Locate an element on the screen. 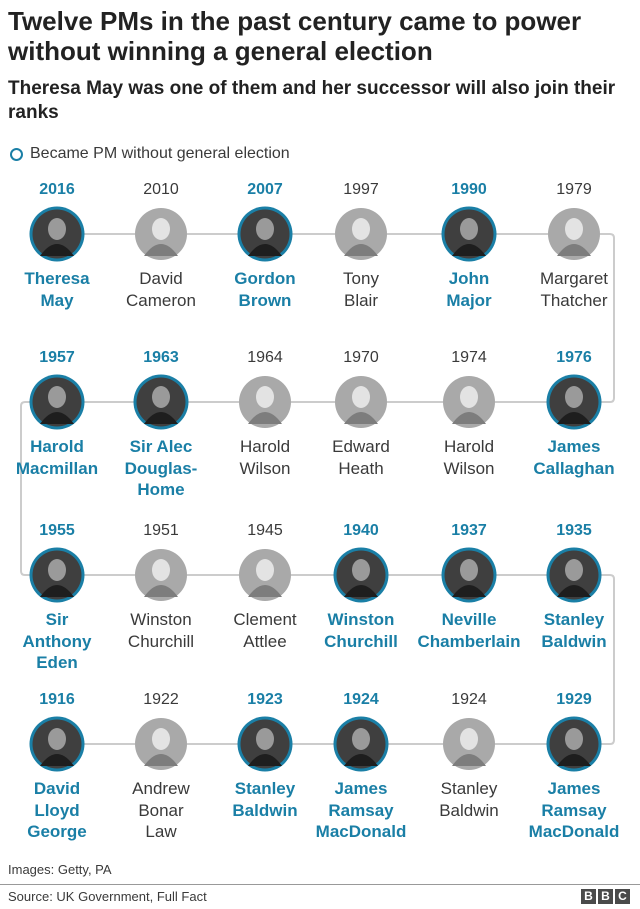 The width and height of the screenshot is (640, 909). pm-year: 2010 is located at coordinates (161, 189).